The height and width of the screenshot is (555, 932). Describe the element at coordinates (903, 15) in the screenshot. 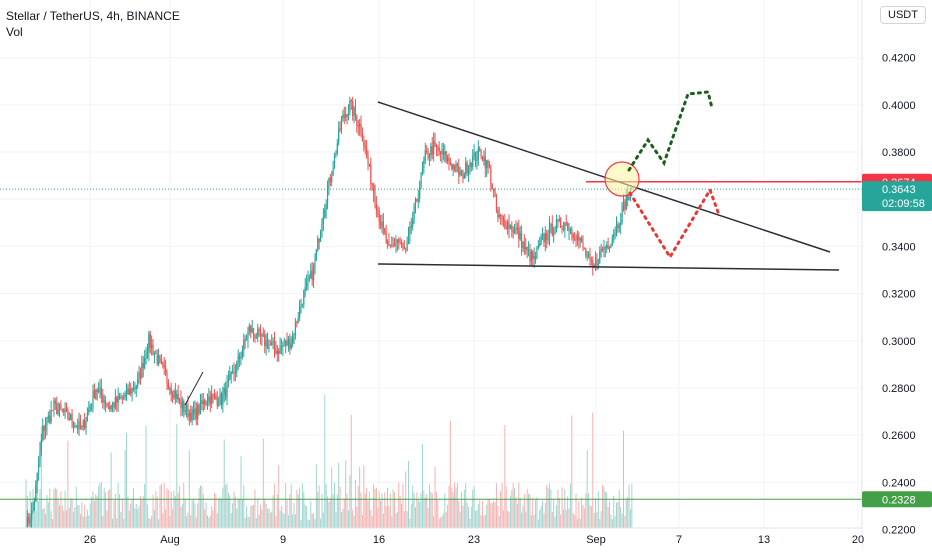

I see `currency-selector: USDT` at that location.